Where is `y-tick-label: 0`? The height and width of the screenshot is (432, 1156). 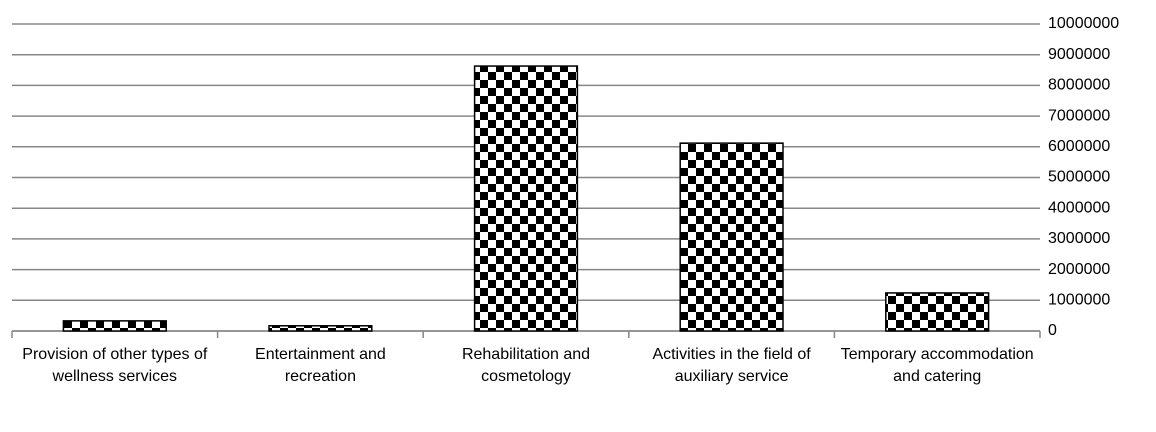 y-tick-label: 0 is located at coordinates (1052, 330).